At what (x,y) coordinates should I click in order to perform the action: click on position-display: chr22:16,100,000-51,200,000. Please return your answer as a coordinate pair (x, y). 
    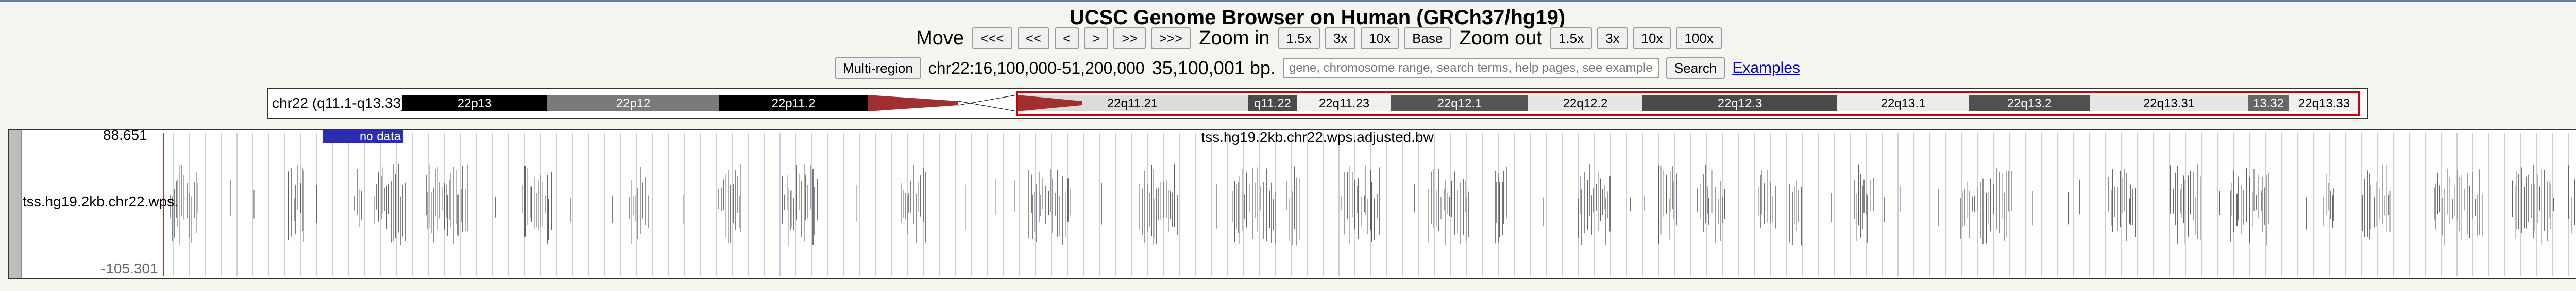
    Looking at the image, I should click on (1036, 67).